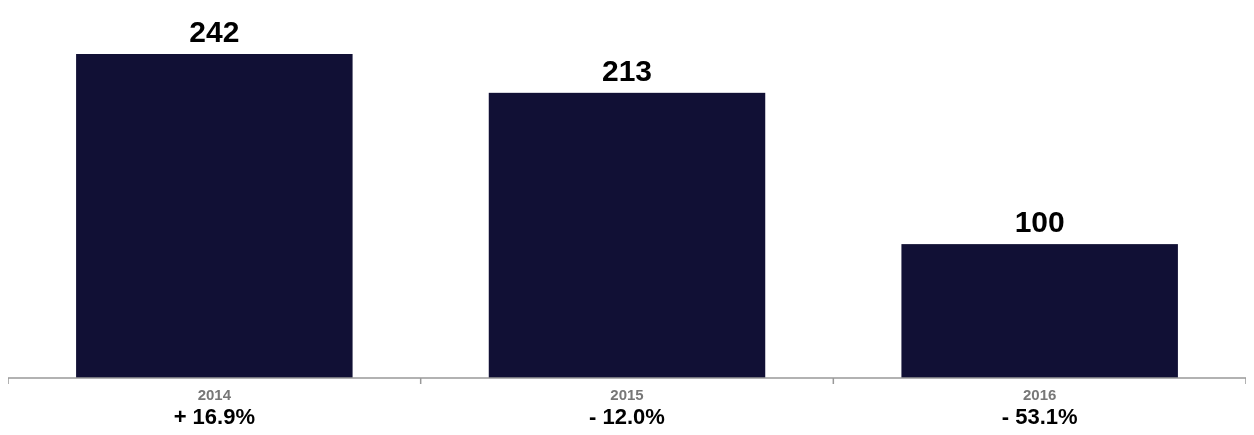 The width and height of the screenshot is (1254, 435). Describe the element at coordinates (214, 31) in the screenshot. I see `data-label: 242` at that location.